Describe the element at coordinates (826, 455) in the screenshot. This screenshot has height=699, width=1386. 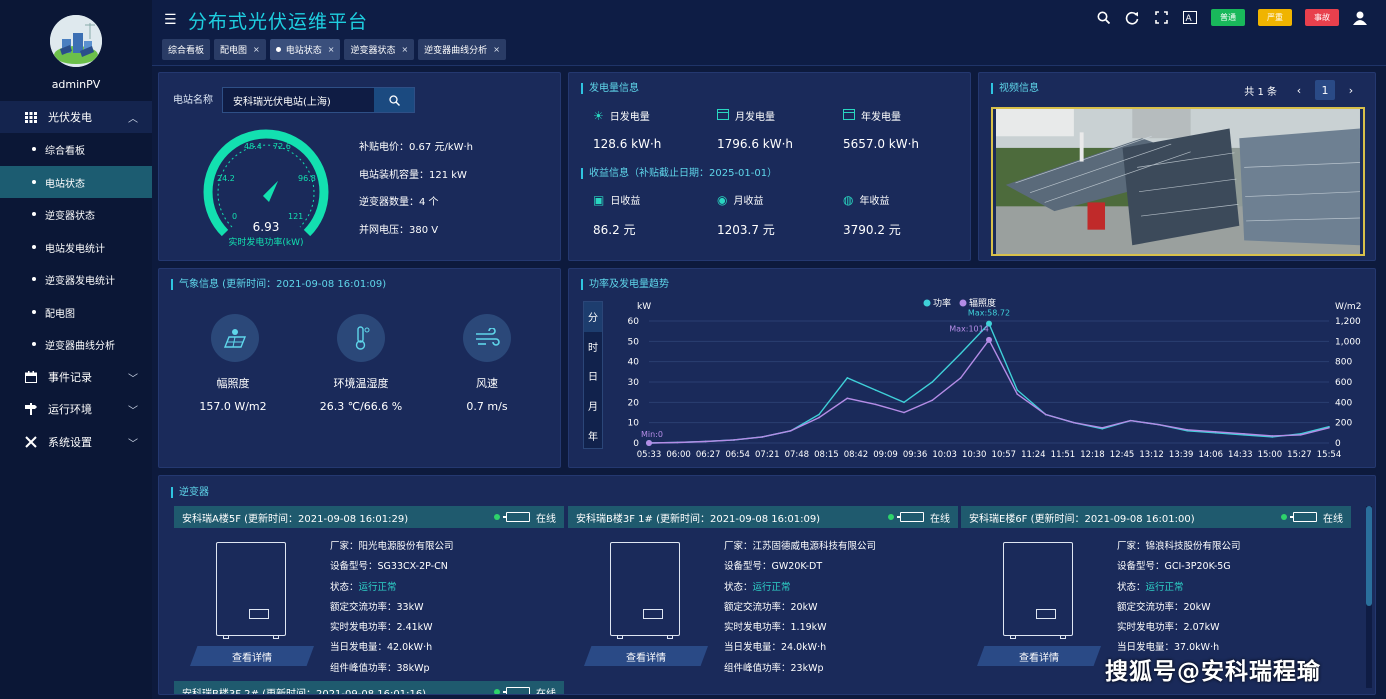
I see `x-tick-label: 08:15` at that location.